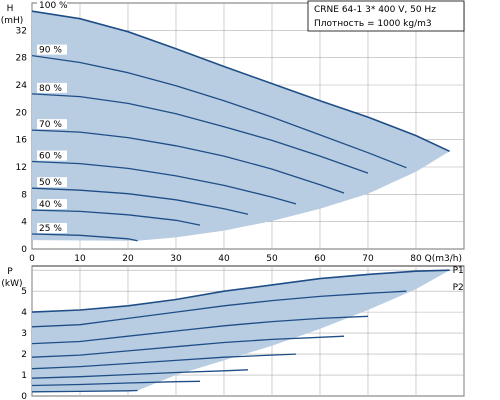 Image resolution: width=500 pixels, height=400 pixels. Describe the element at coordinates (386, 16) in the screenshot. I see `info-box` at that location.